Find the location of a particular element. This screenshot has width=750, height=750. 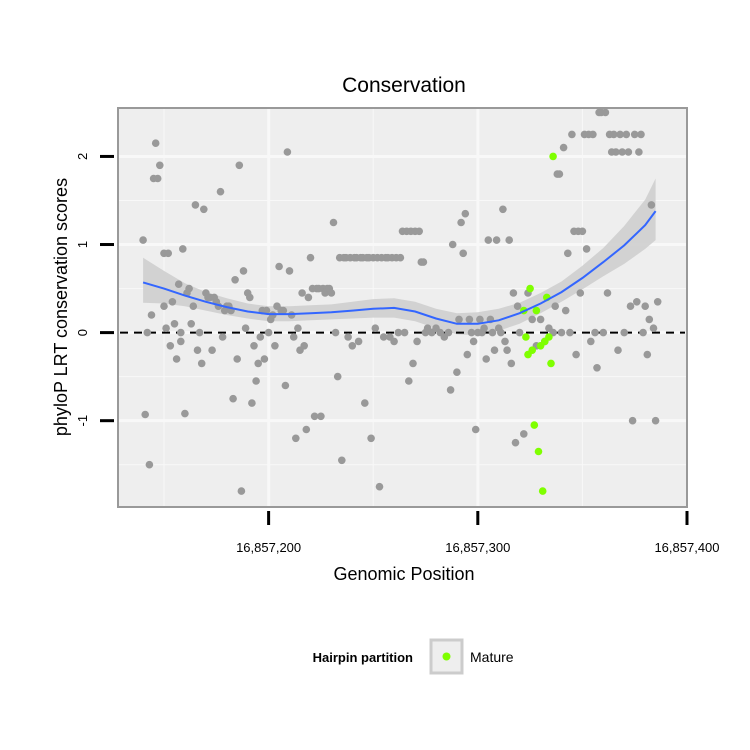

confidence-ribbon is located at coordinates (399, 257).